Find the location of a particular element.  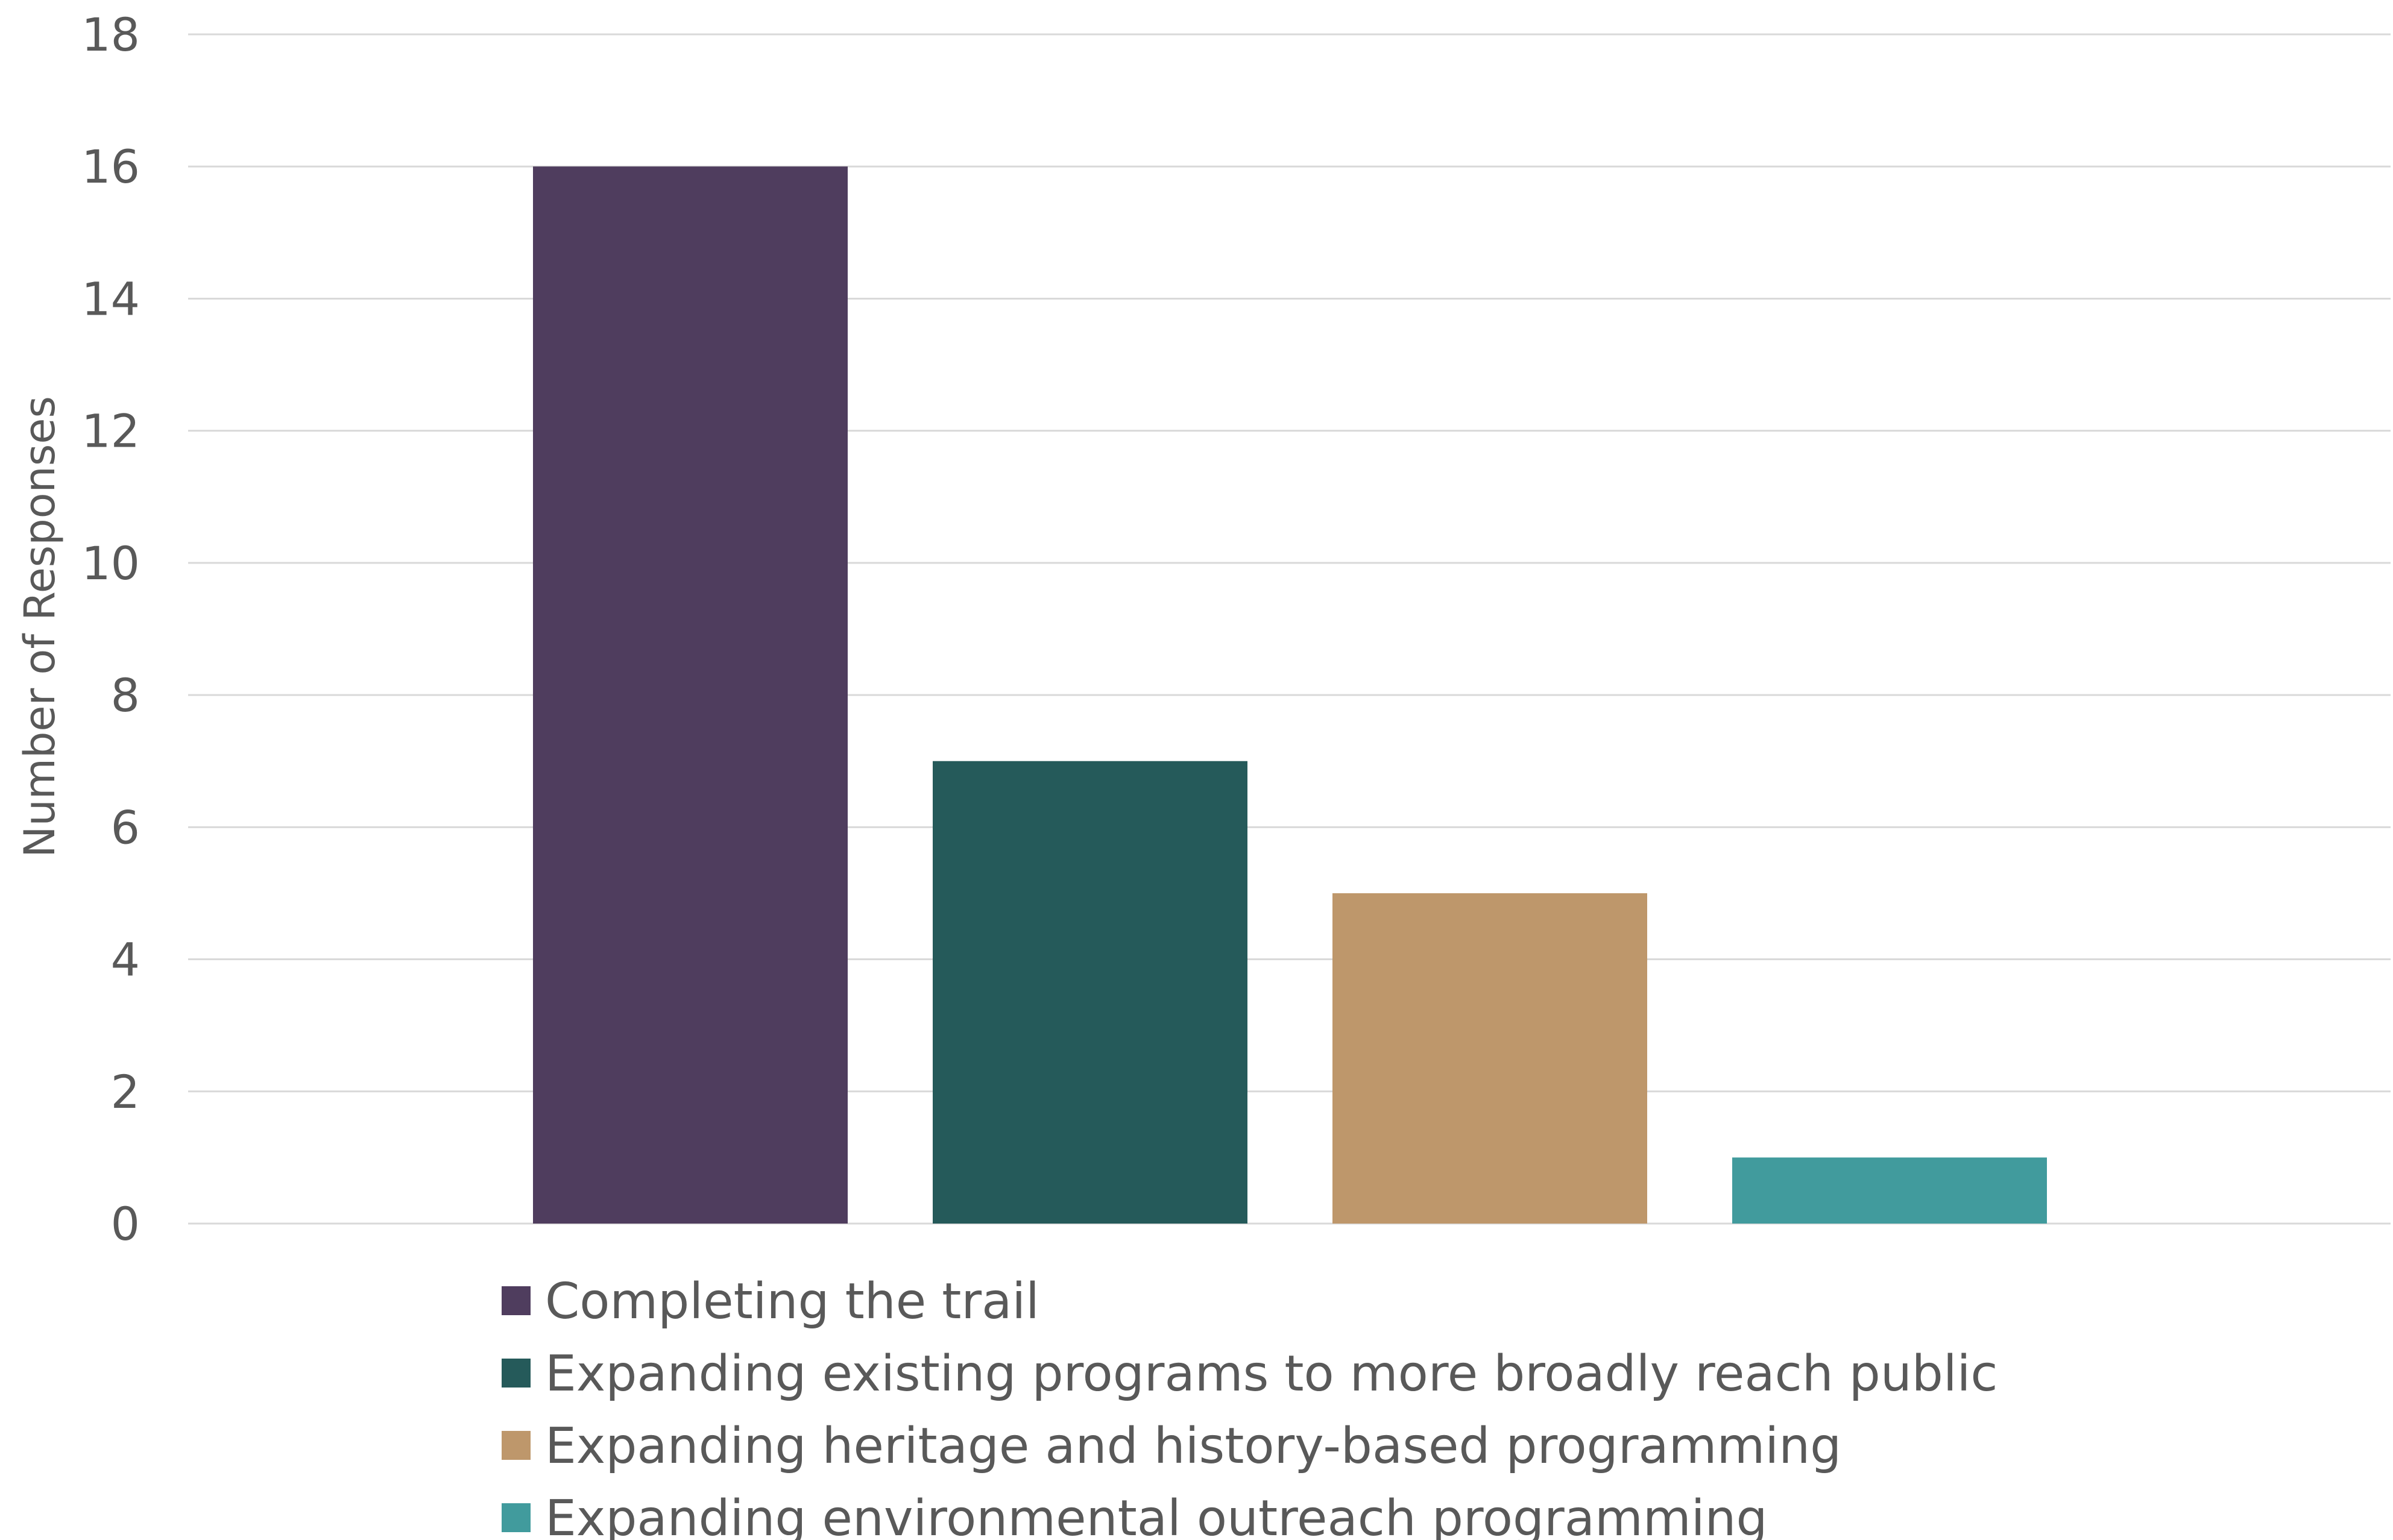

y-axis-title: Number of Responses is located at coordinates (40, 627).